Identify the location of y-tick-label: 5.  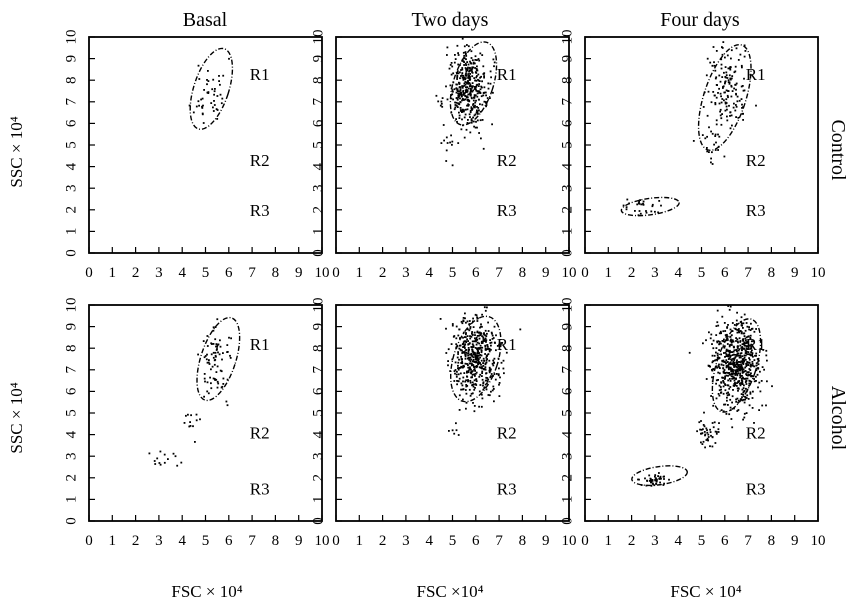
(71, 145).